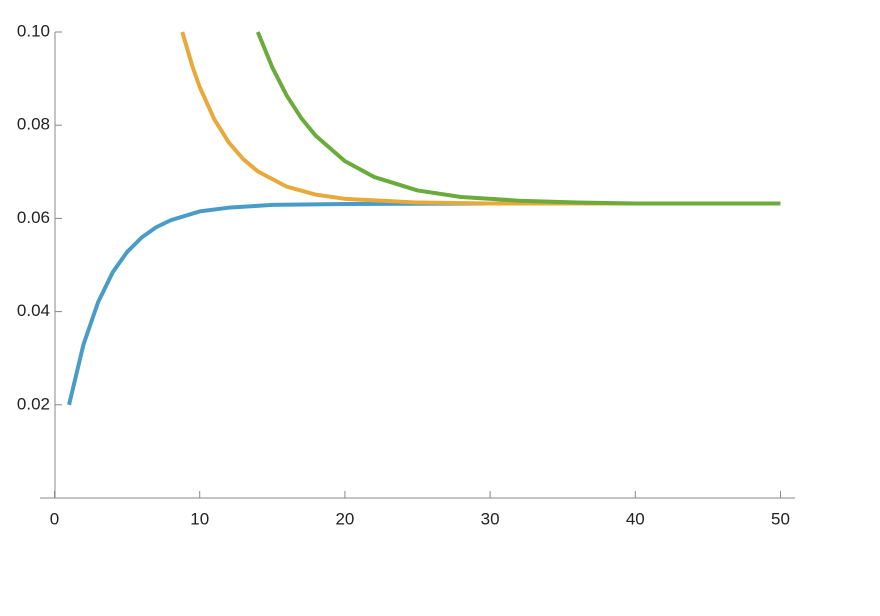  What do you see at coordinates (33, 30) in the screenshot?
I see `y-tick-label: 0.10` at bounding box center [33, 30].